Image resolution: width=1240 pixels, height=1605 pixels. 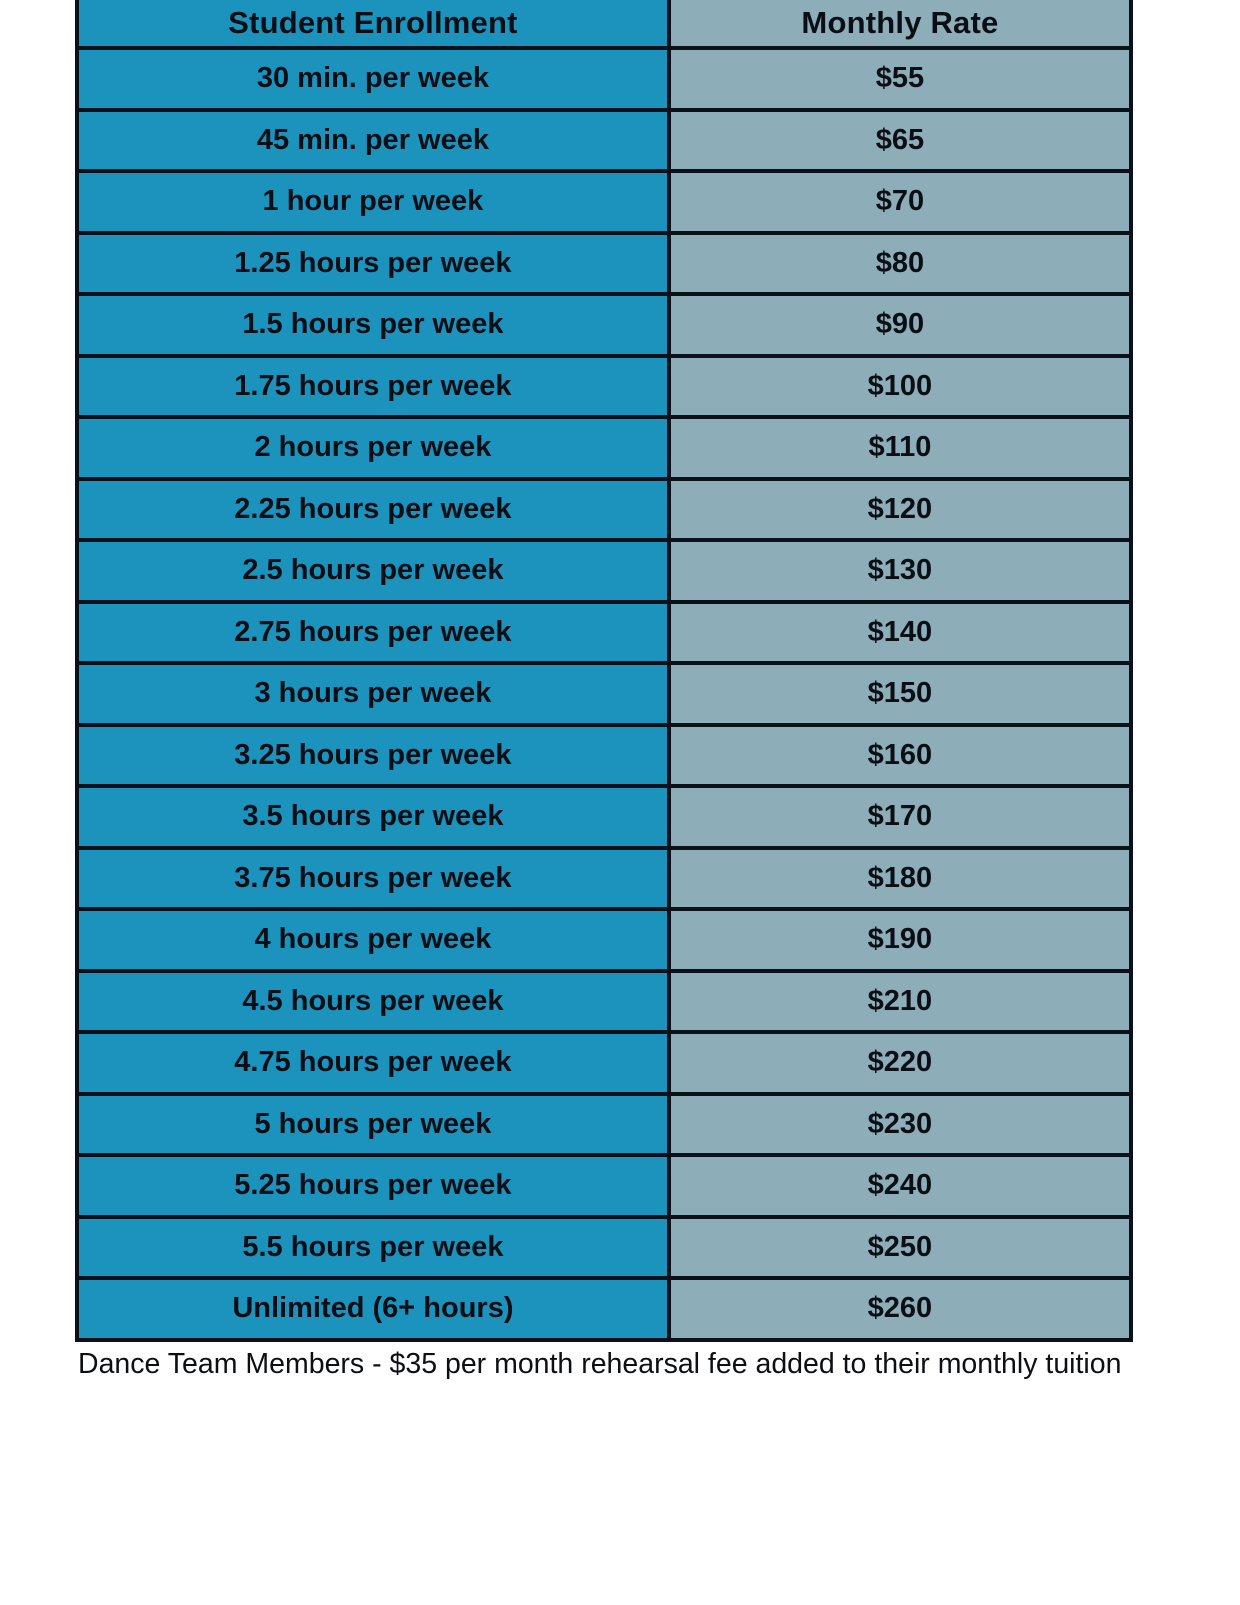 What do you see at coordinates (373, 1309) in the screenshot?
I see `enrollment-cell: Unlimited (6+ hours)` at bounding box center [373, 1309].